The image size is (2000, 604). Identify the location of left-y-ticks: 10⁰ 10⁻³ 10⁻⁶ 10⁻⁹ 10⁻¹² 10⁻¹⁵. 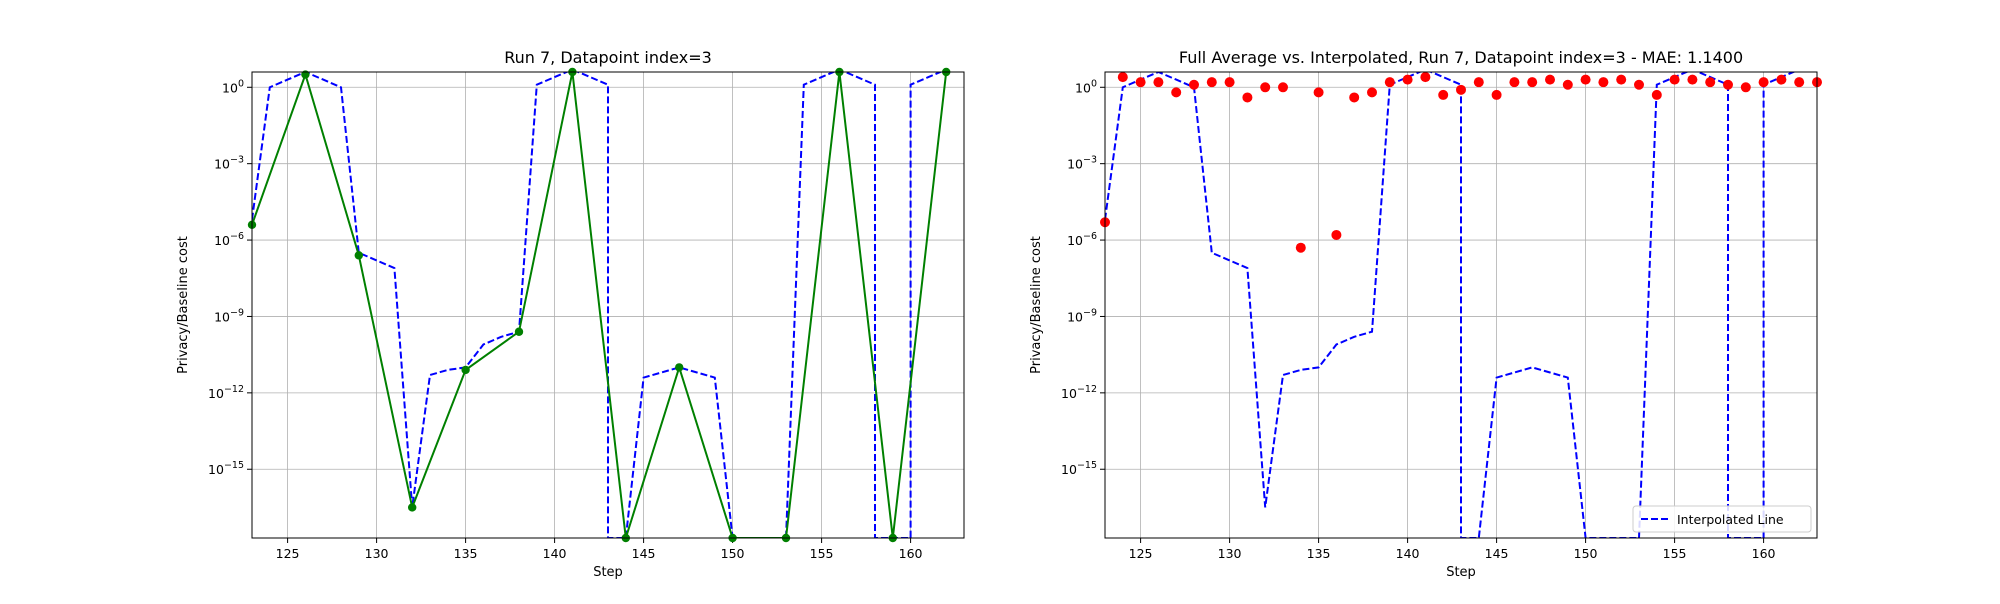
(230, 277).